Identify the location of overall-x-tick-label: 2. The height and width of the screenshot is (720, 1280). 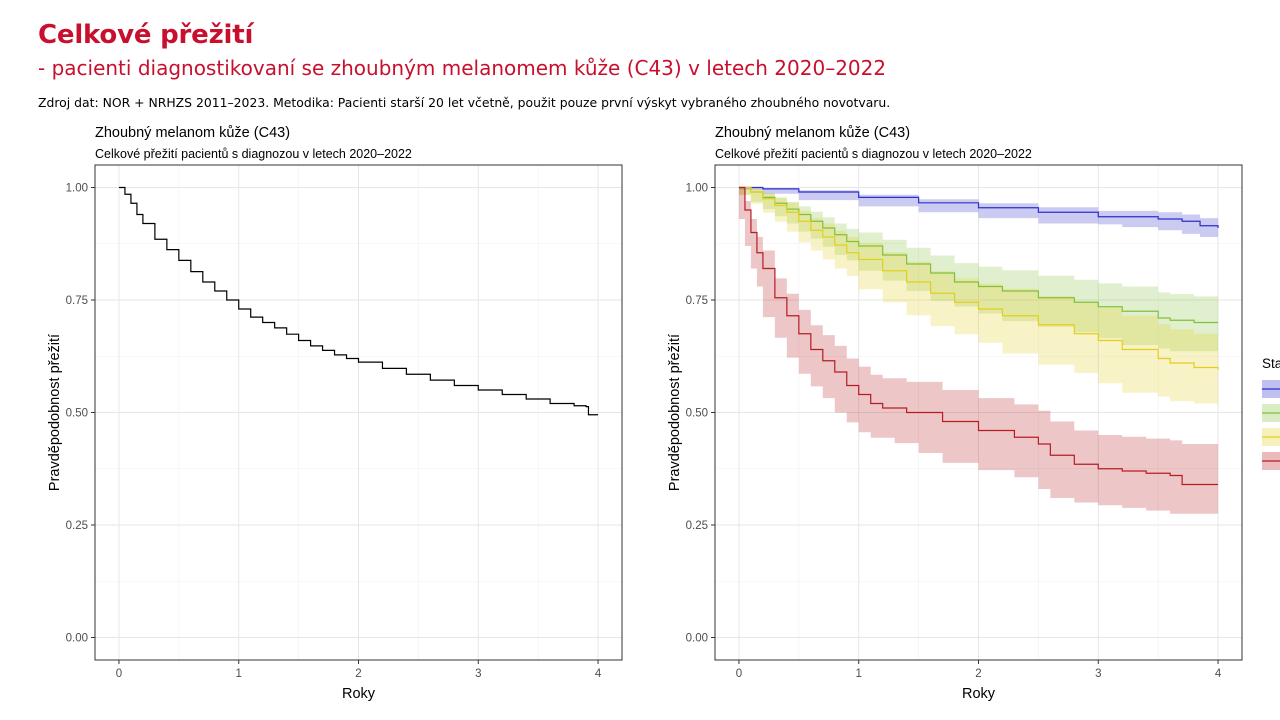
(358, 674).